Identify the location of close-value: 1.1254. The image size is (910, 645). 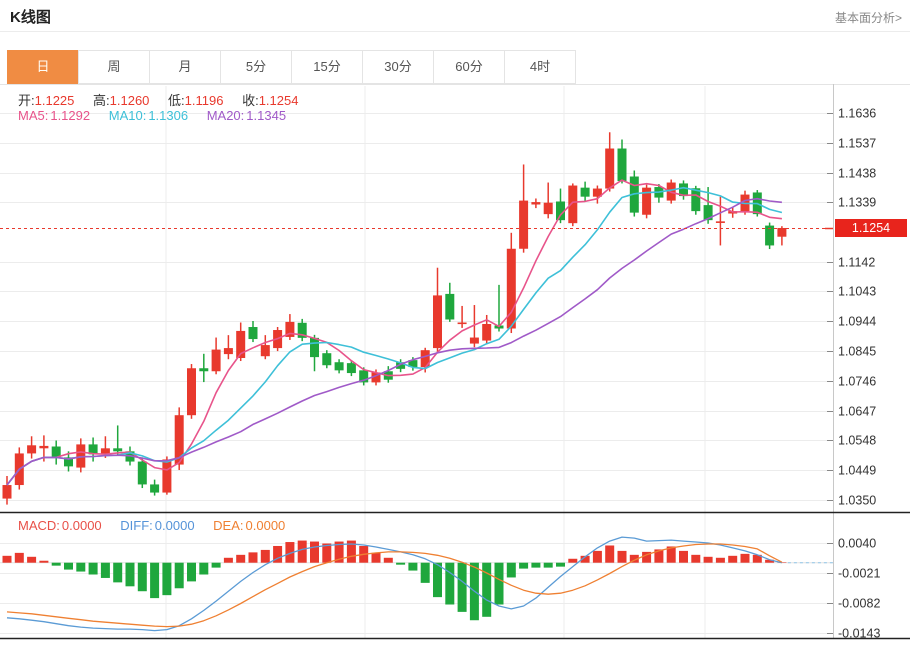
(278, 100).